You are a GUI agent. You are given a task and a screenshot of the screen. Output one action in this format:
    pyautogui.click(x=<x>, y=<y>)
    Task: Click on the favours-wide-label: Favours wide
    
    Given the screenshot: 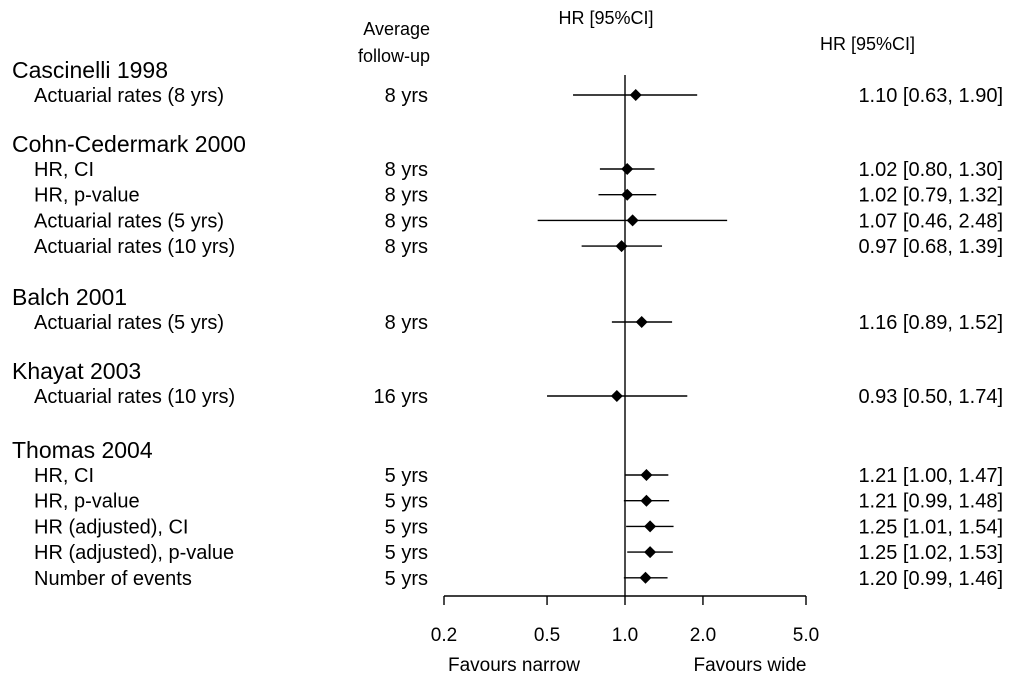 What is the action you would take?
    pyautogui.click(x=750, y=665)
    